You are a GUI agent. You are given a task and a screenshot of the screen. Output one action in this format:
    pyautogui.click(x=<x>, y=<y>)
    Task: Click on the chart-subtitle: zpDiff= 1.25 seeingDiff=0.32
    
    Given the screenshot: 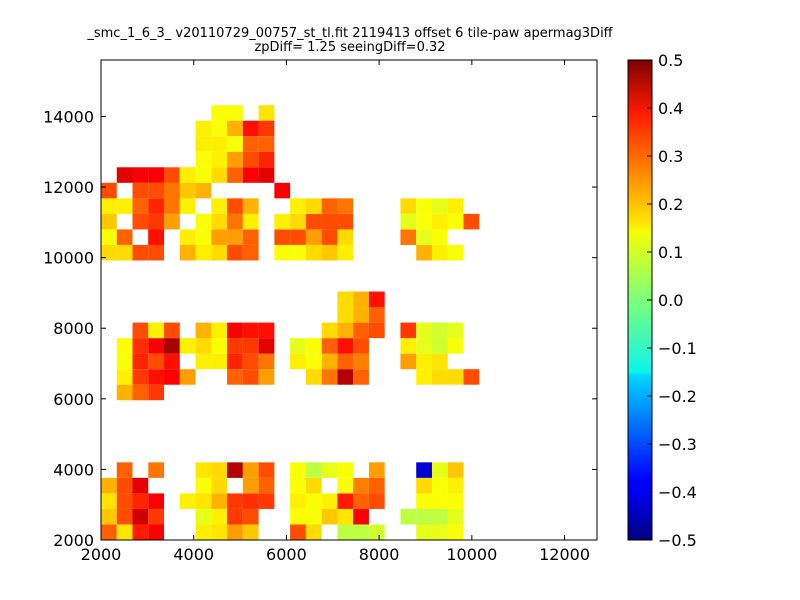 What is the action you would take?
    pyautogui.click(x=350, y=47)
    